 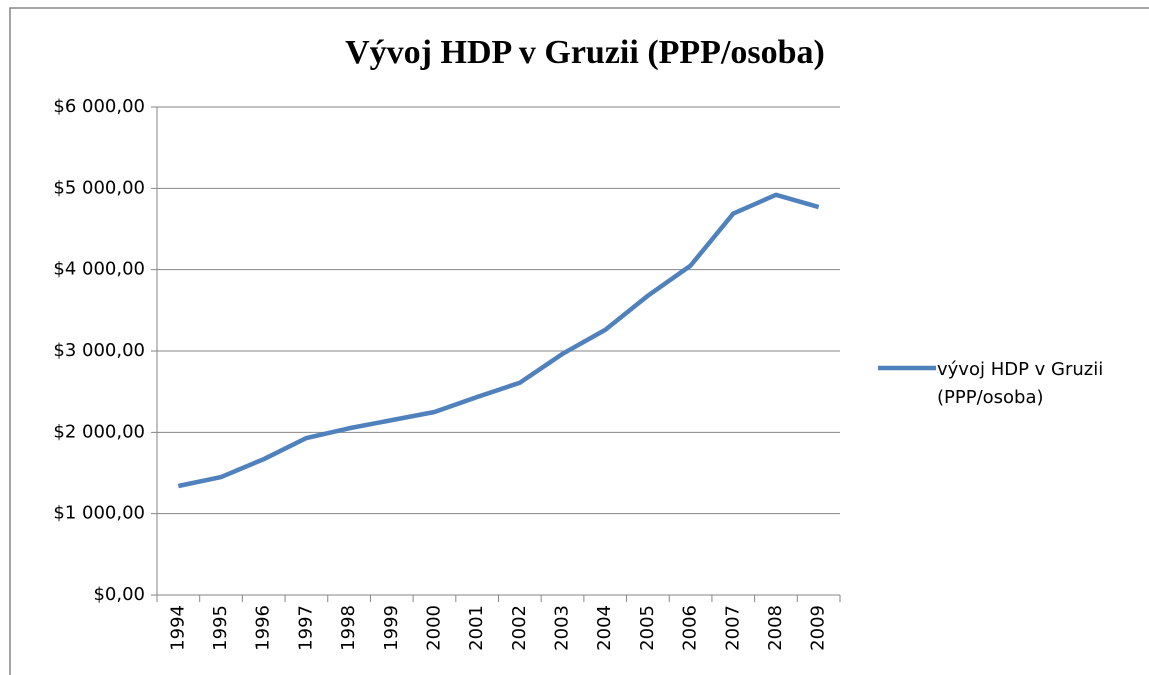 I want to click on x-tick-label: 2006, so click(x=690, y=628).